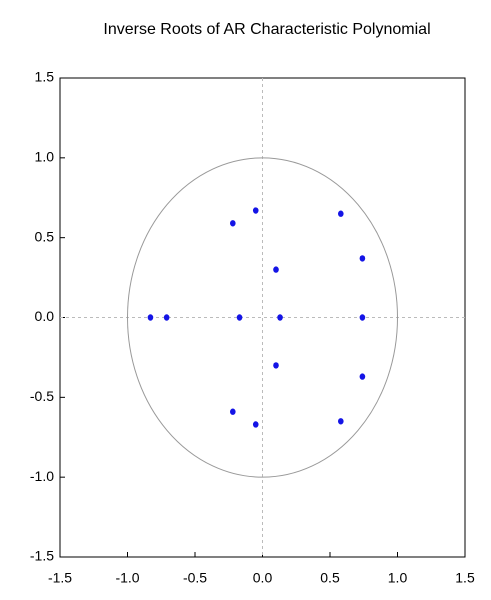 The image size is (491, 600). I want to click on x-tick-label: 1.0, so click(398, 578).